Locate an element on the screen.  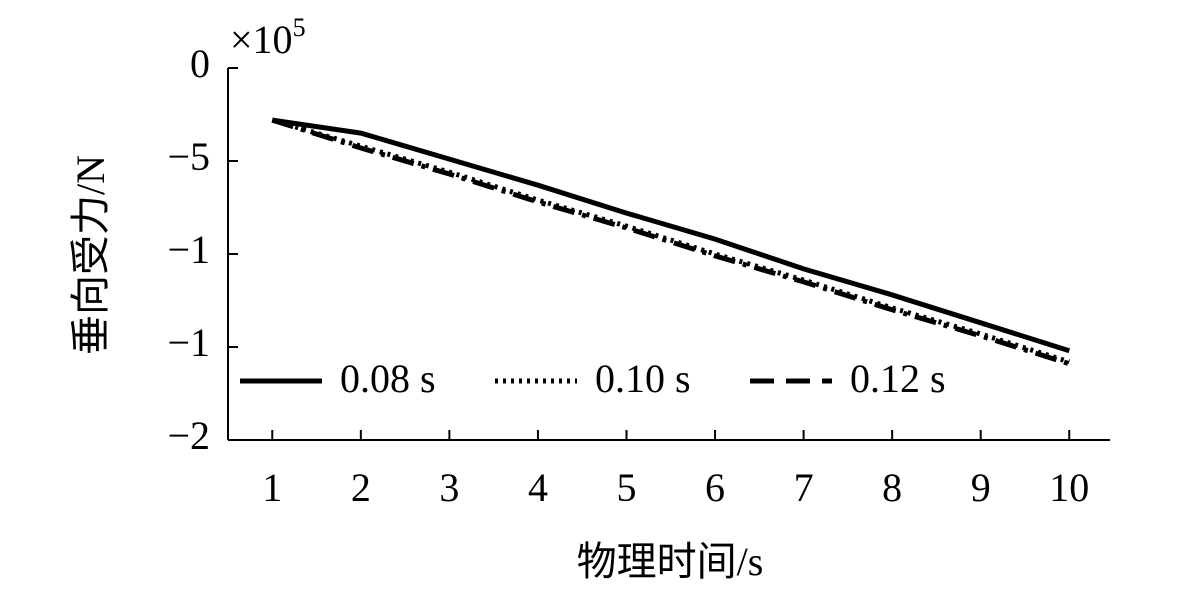
x-axis-label: 物理时间/s is located at coordinates (670, 561).